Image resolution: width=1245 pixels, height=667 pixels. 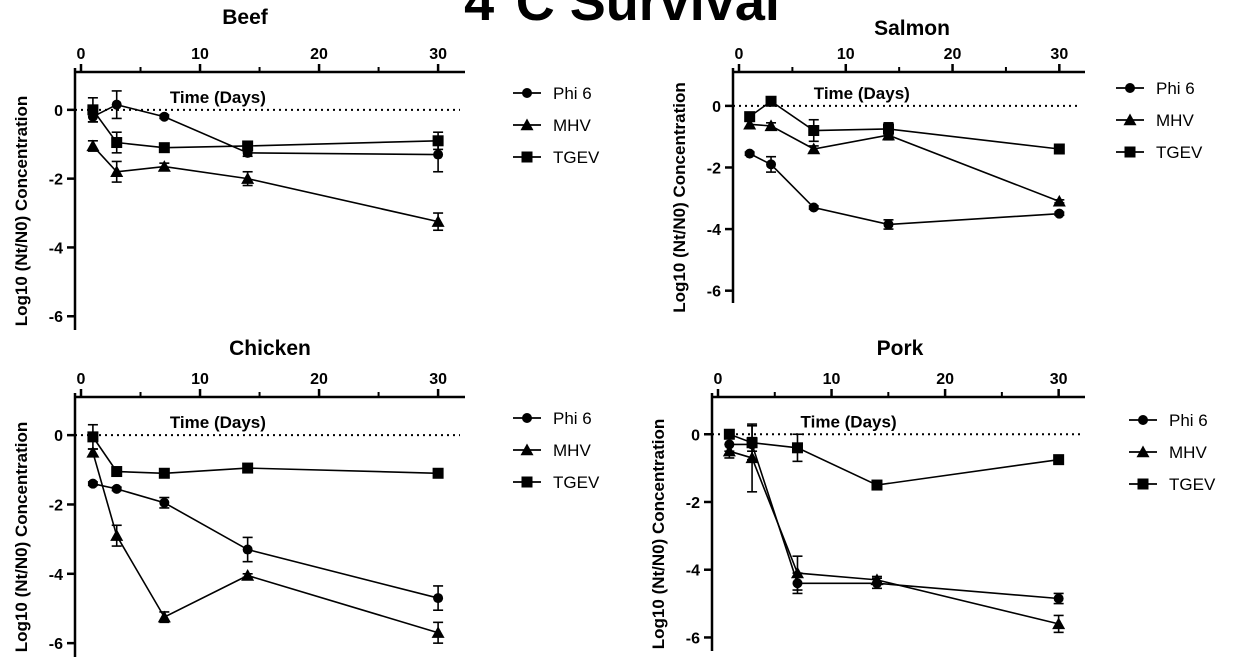 What do you see at coordinates (245, 17) in the screenshot?
I see `panel-title: Beef` at bounding box center [245, 17].